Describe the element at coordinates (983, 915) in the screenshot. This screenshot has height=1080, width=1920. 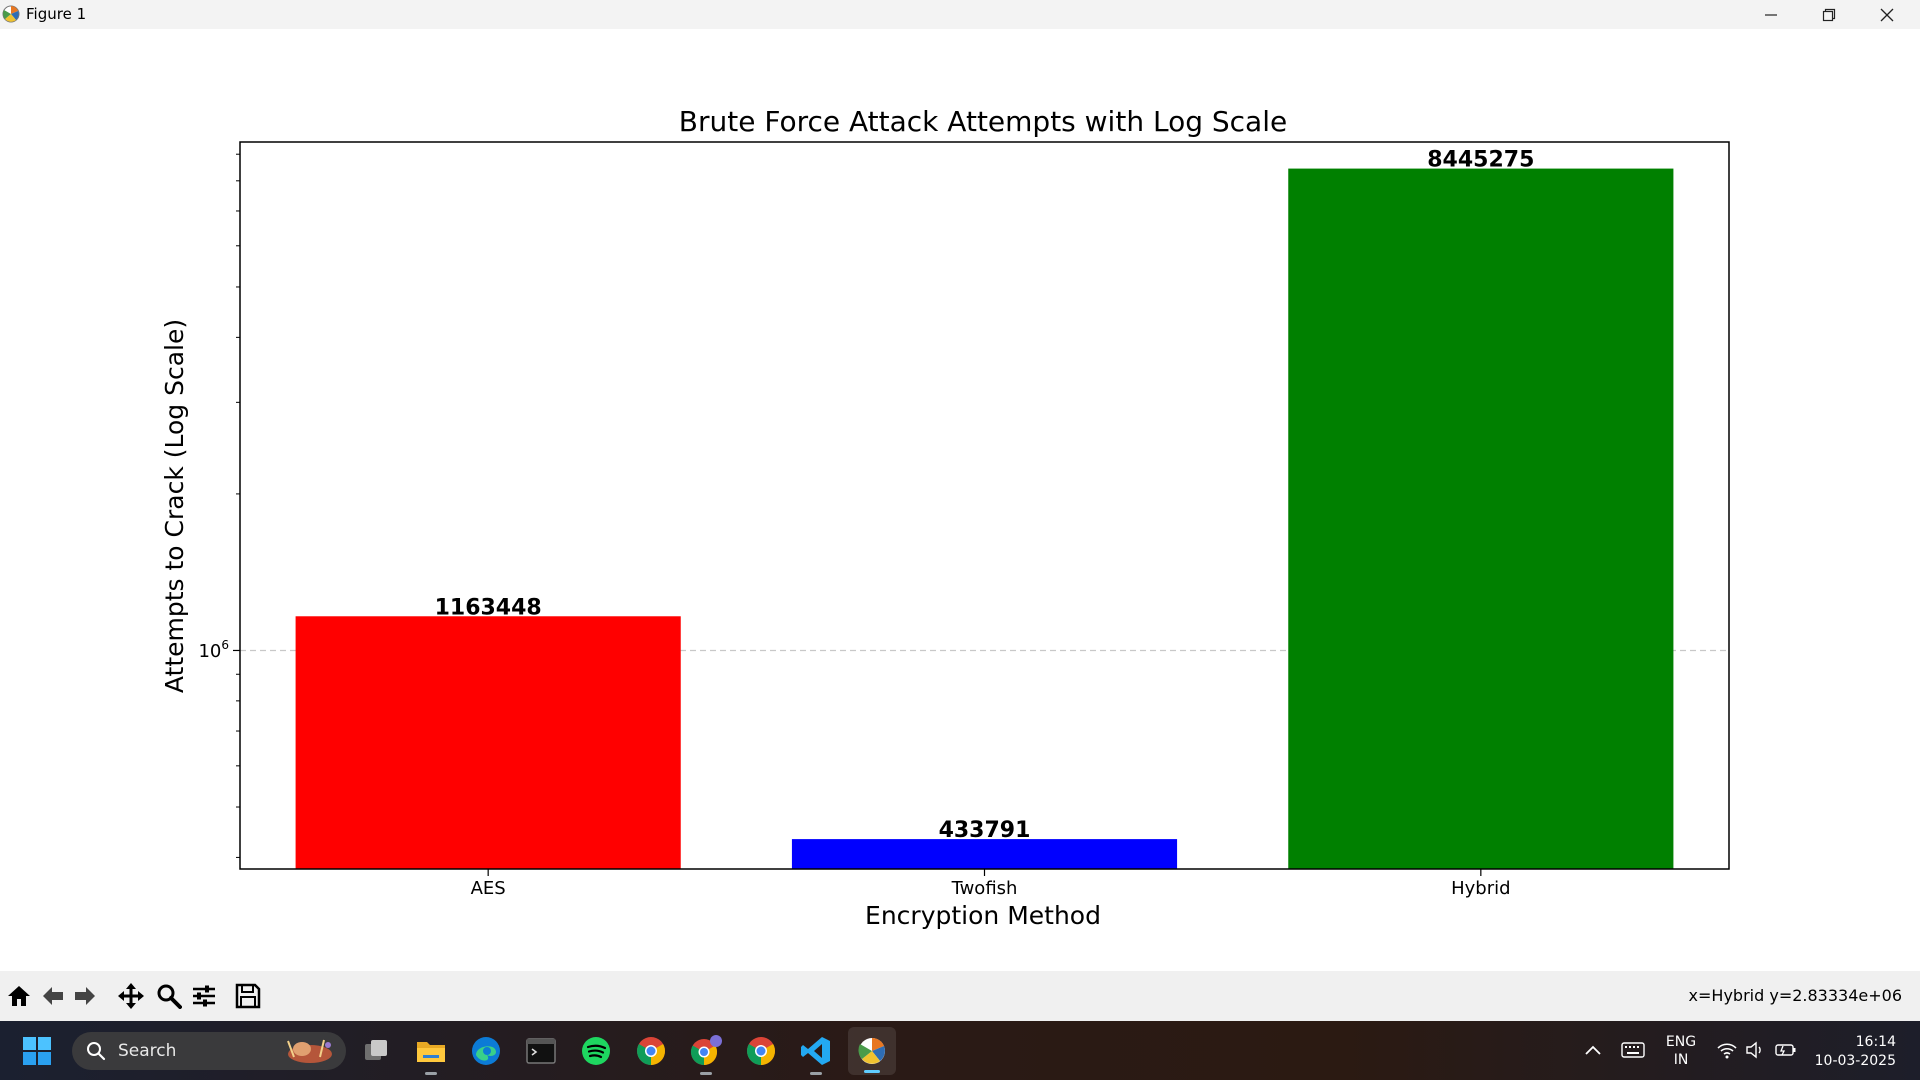
I see `x-axis-label: Encryption Method` at that location.